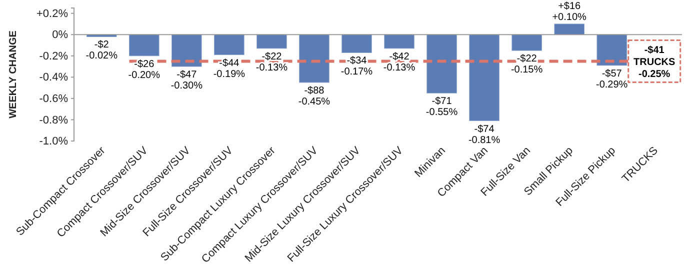 The image size is (690, 272). What do you see at coordinates (612, 79) in the screenshot?
I see `data-label: -$57 -0.29%` at bounding box center [612, 79].